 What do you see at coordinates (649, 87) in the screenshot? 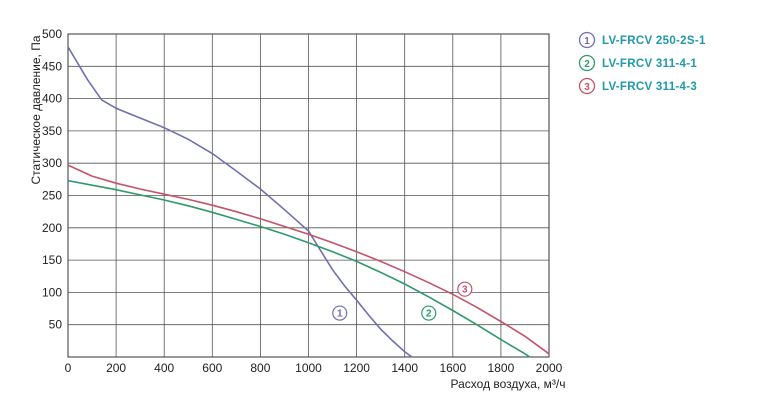
I see `legend-entry-3: LV-FRCV 311-4-3` at bounding box center [649, 87].